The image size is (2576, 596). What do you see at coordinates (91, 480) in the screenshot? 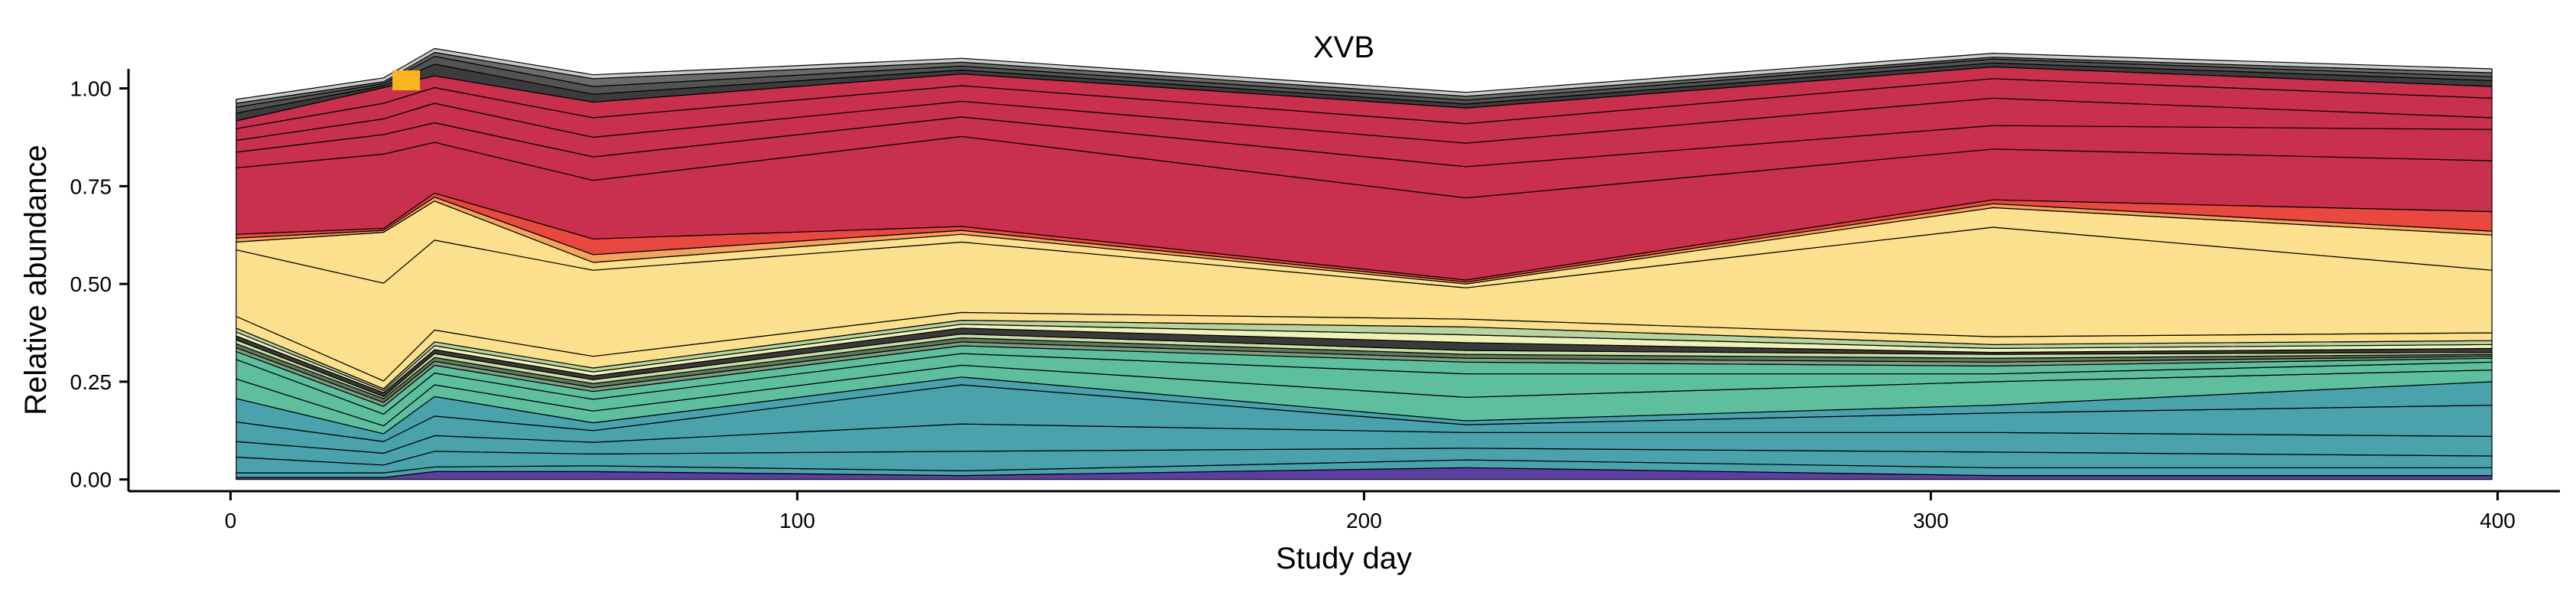
I see `y-tick-label: 0.00` at bounding box center [91, 480].